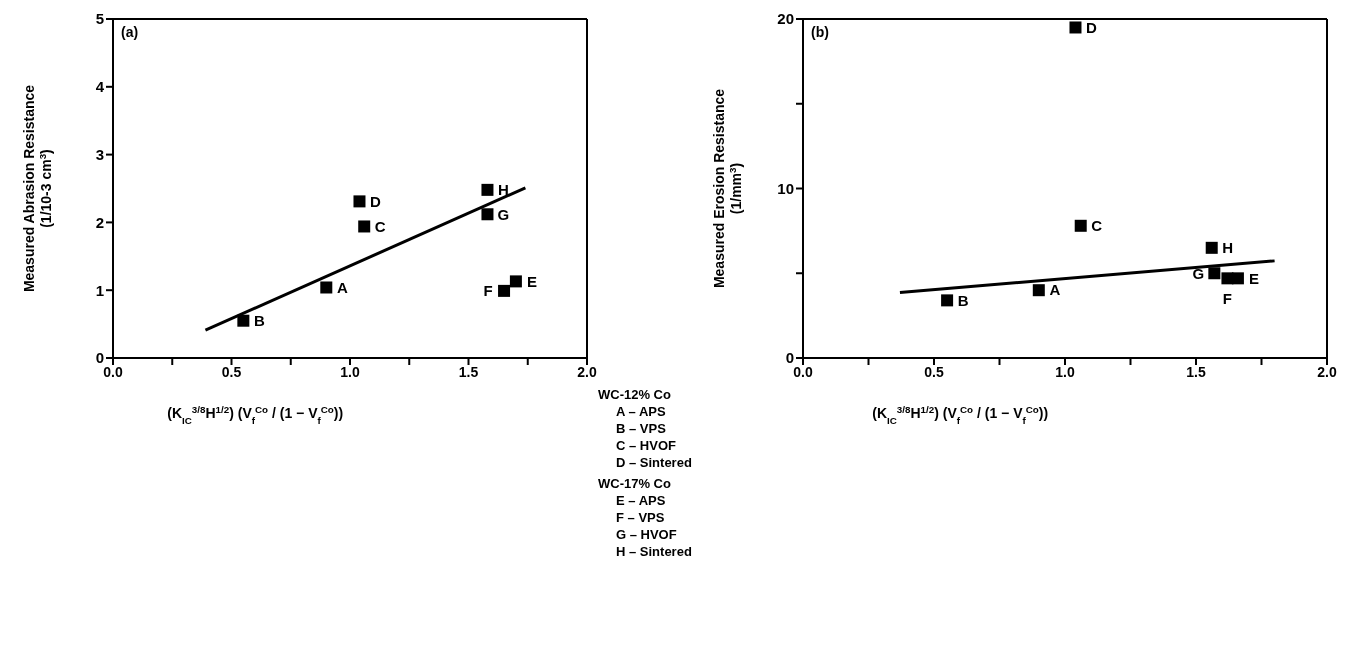 This screenshot has width=1369, height=650. What do you see at coordinates (130, 32) in the screenshot?
I see `chart-title: (a)` at bounding box center [130, 32].